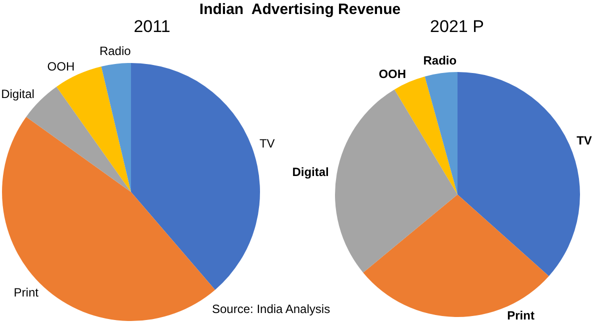 The width and height of the screenshot is (600, 326). What do you see at coordinates (300, 9) in the screenshot?
I see `chart-title: Indian Advertising Revenue` at bounding box center [300, 9].